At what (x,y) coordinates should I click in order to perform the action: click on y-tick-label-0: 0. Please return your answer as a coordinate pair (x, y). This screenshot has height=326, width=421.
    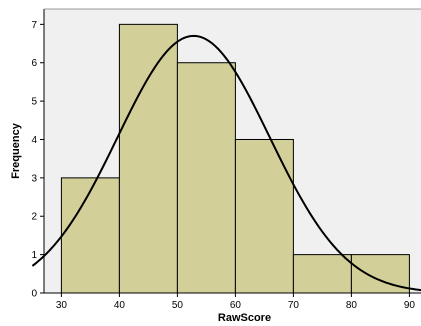
    Looking at the image, I should click on (34, 294).